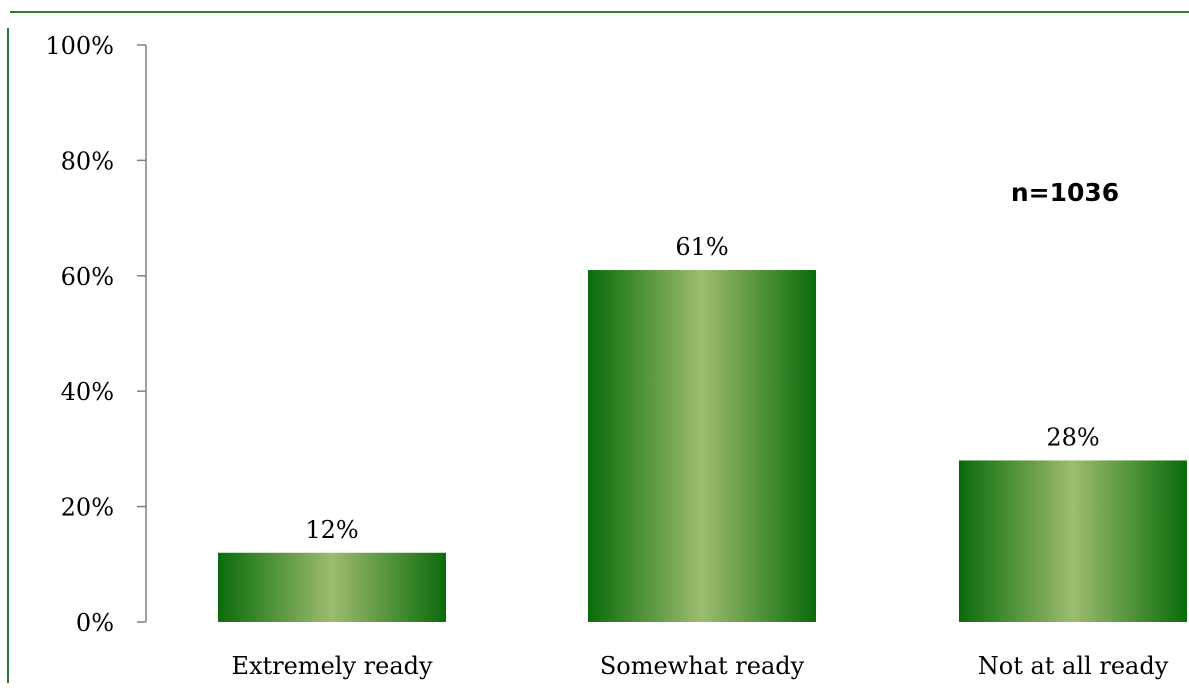 This screenshot has height=688, width=1189. I want to click on bar-value-label: 28%, so click(1072, 437).